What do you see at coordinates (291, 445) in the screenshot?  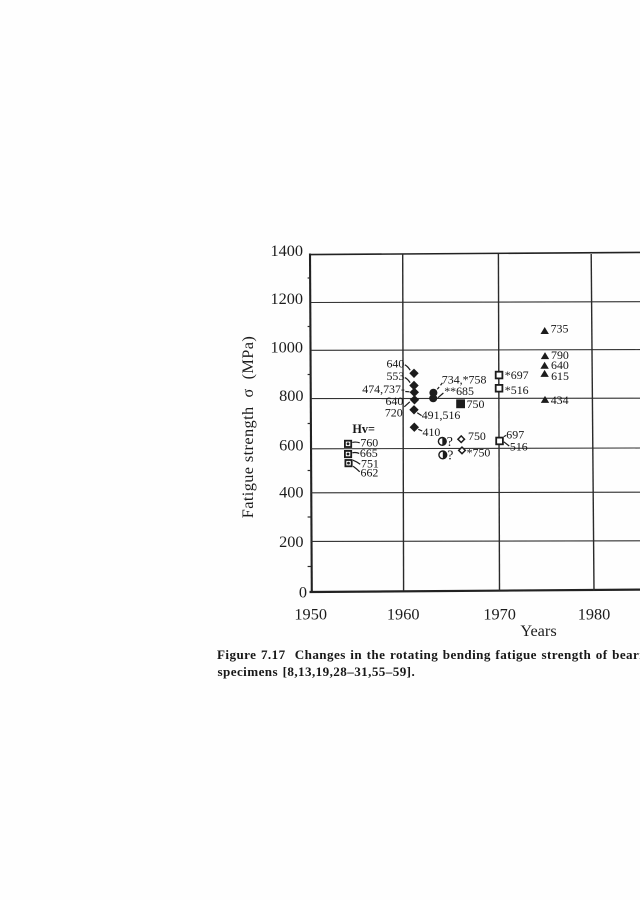 I see `svg-text: 600` at bounding box center [291, 445].